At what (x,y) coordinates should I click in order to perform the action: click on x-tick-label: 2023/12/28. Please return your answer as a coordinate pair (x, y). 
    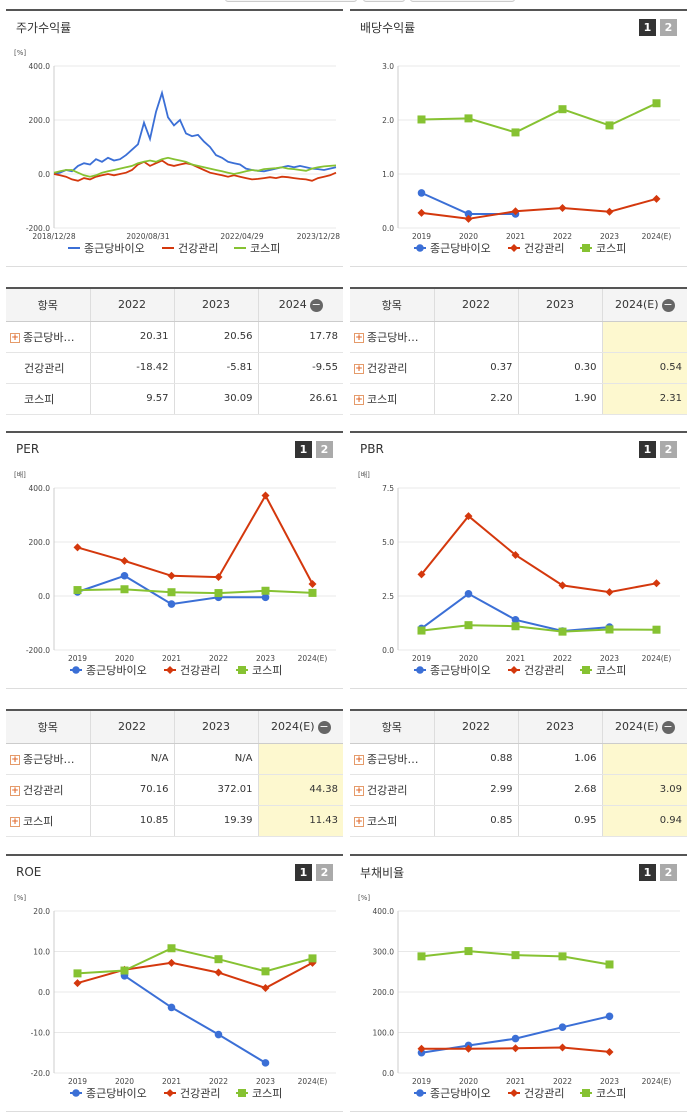
    Looking at the image, I should click on (318, 236).